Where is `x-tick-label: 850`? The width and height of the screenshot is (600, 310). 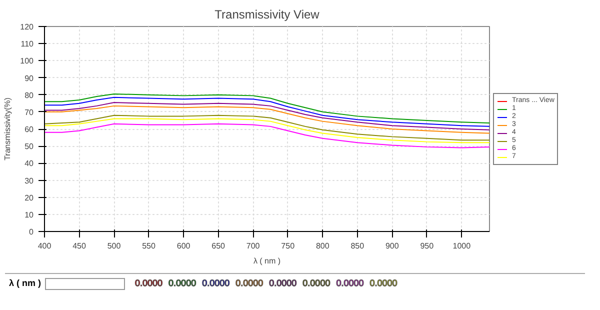 x-tick-label: 850 is located at coordinates (357, 246).